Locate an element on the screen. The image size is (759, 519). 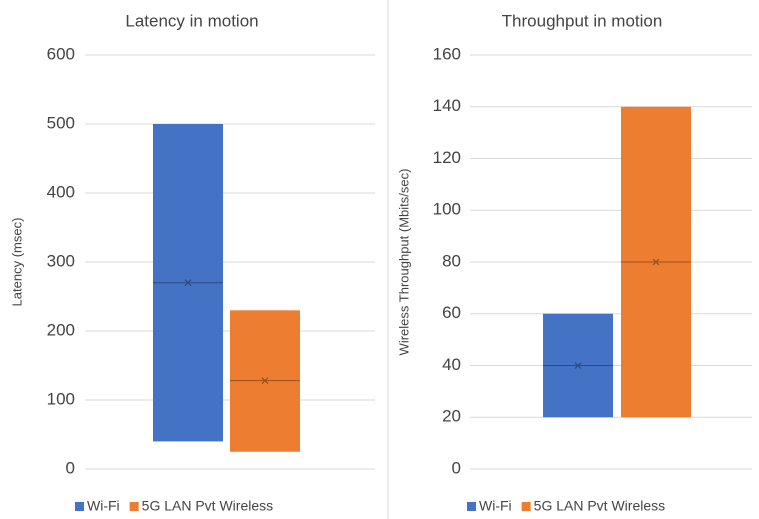
chart-title: Latency in motion is located at coordinates (191, 20).